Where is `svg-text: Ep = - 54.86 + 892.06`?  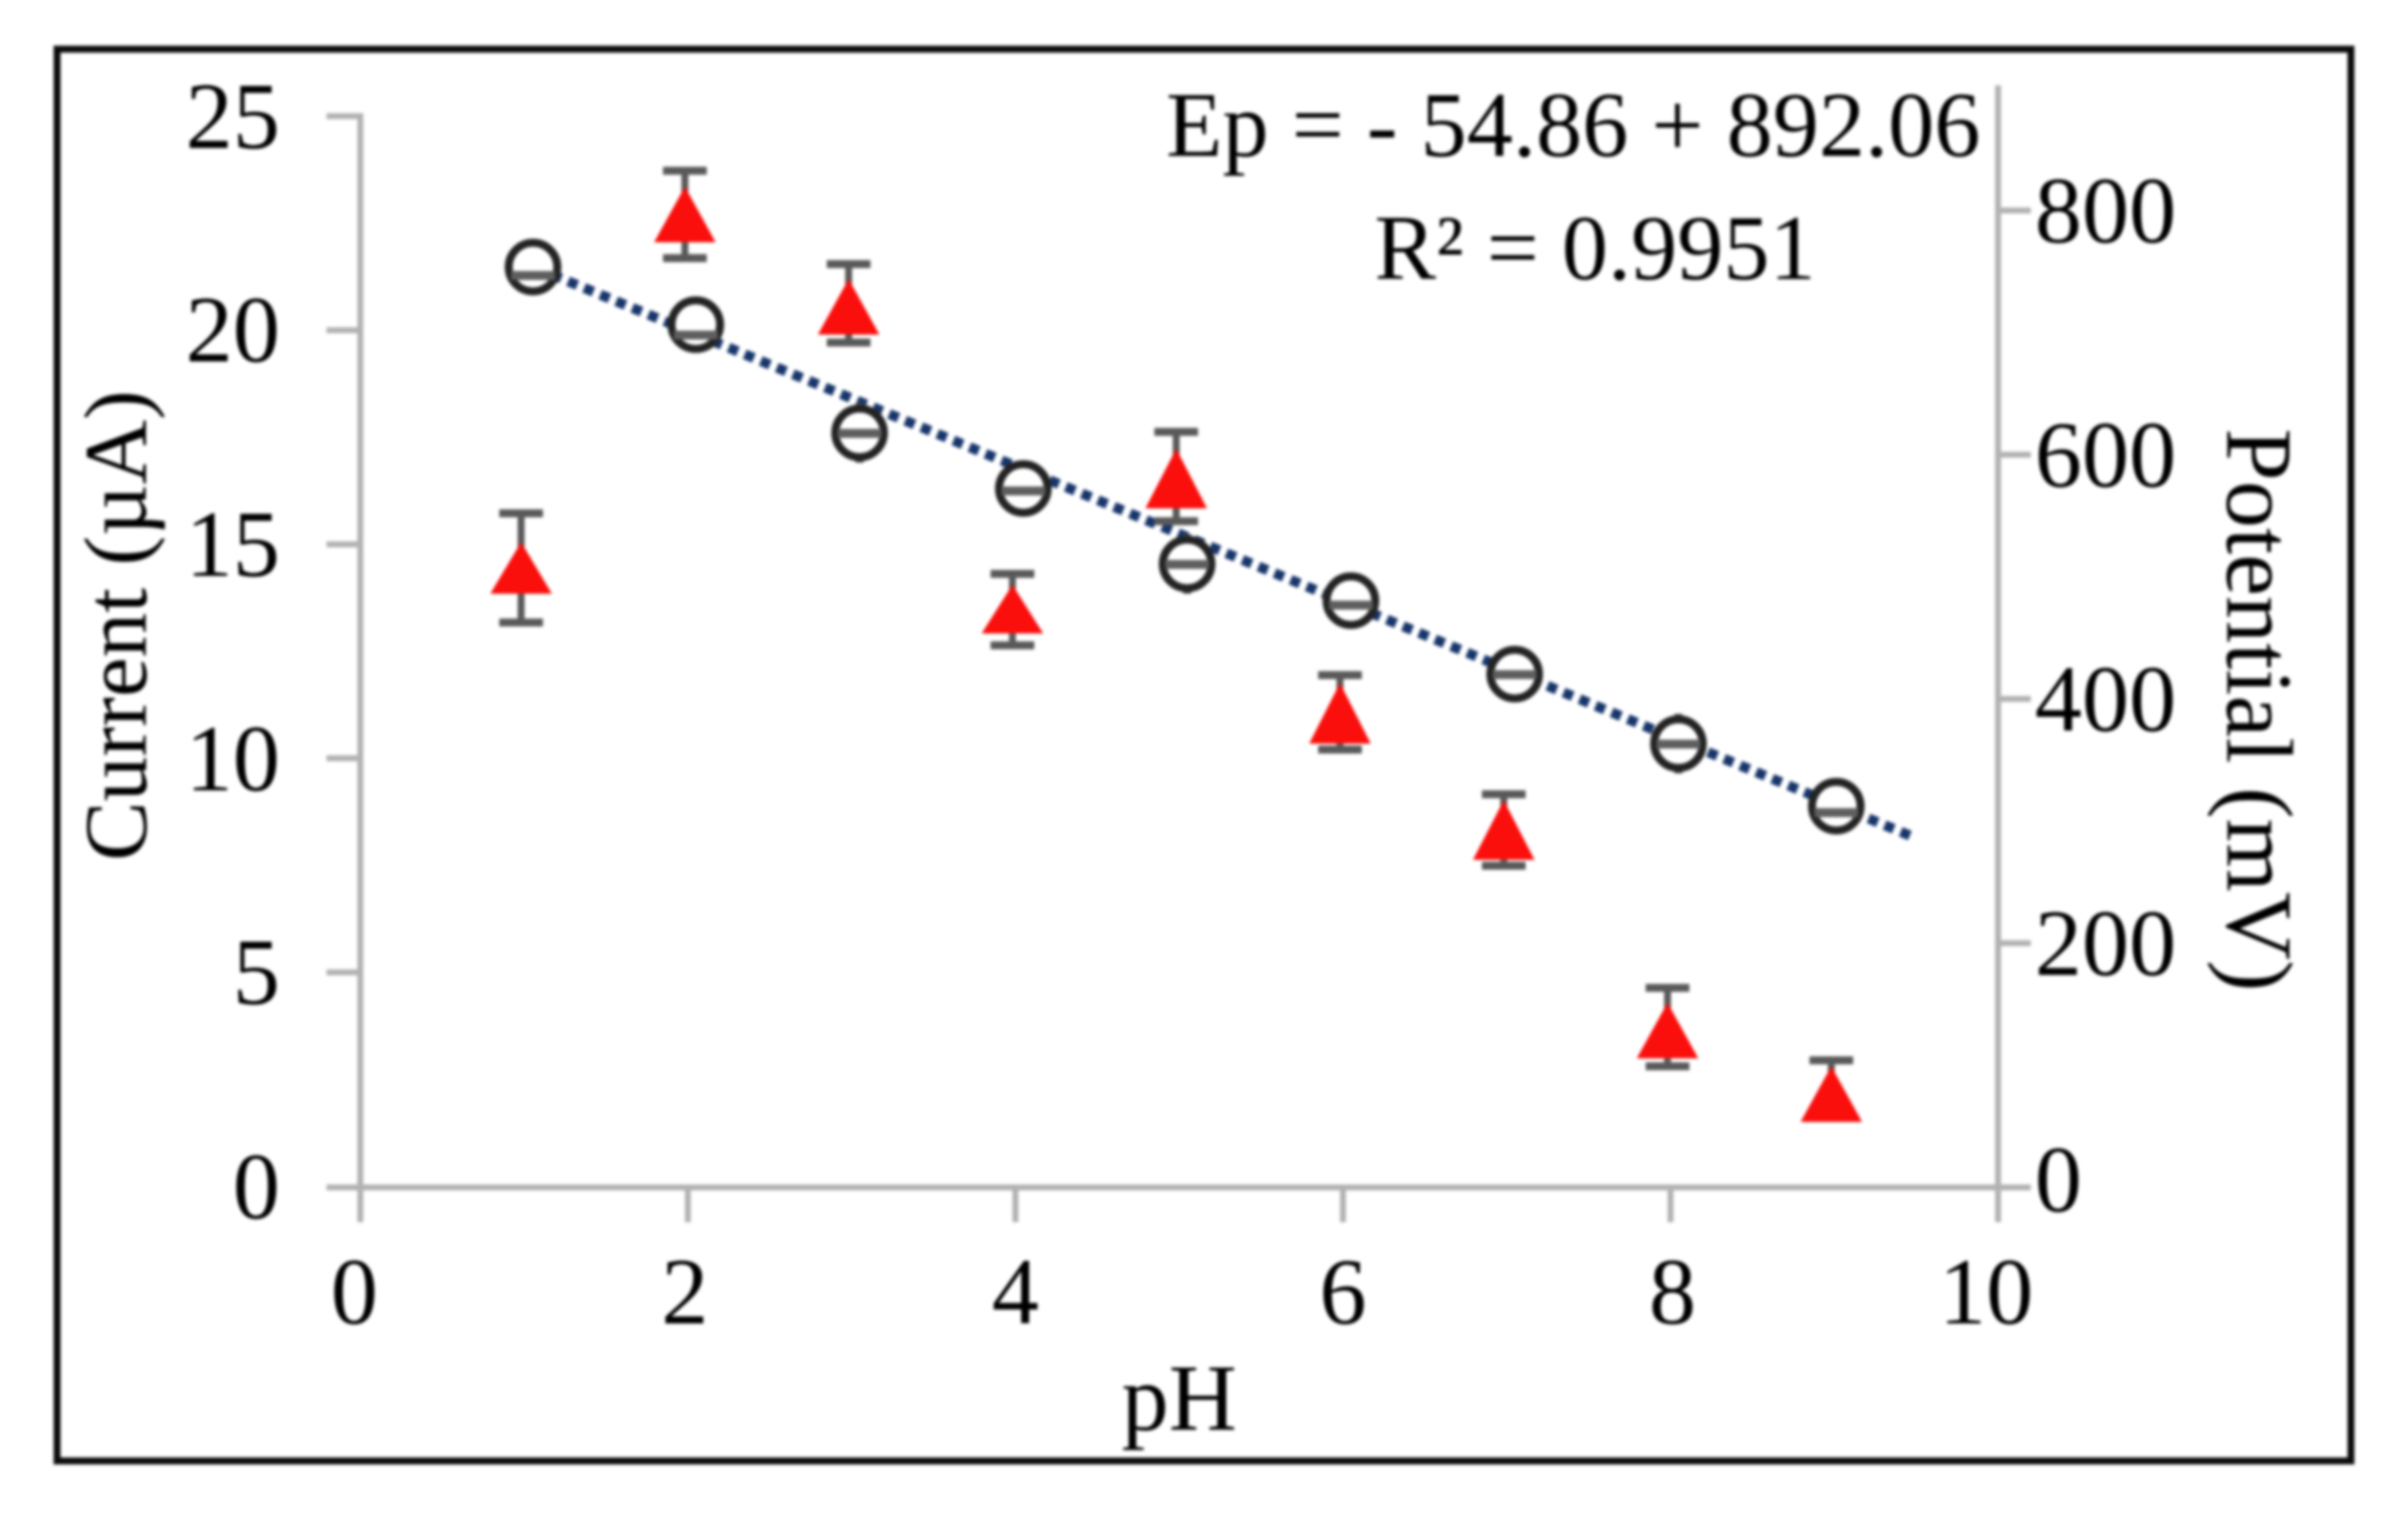
svg-text: Ep = - 54.86 + 892.06 is located at coordinates (1573, 126).